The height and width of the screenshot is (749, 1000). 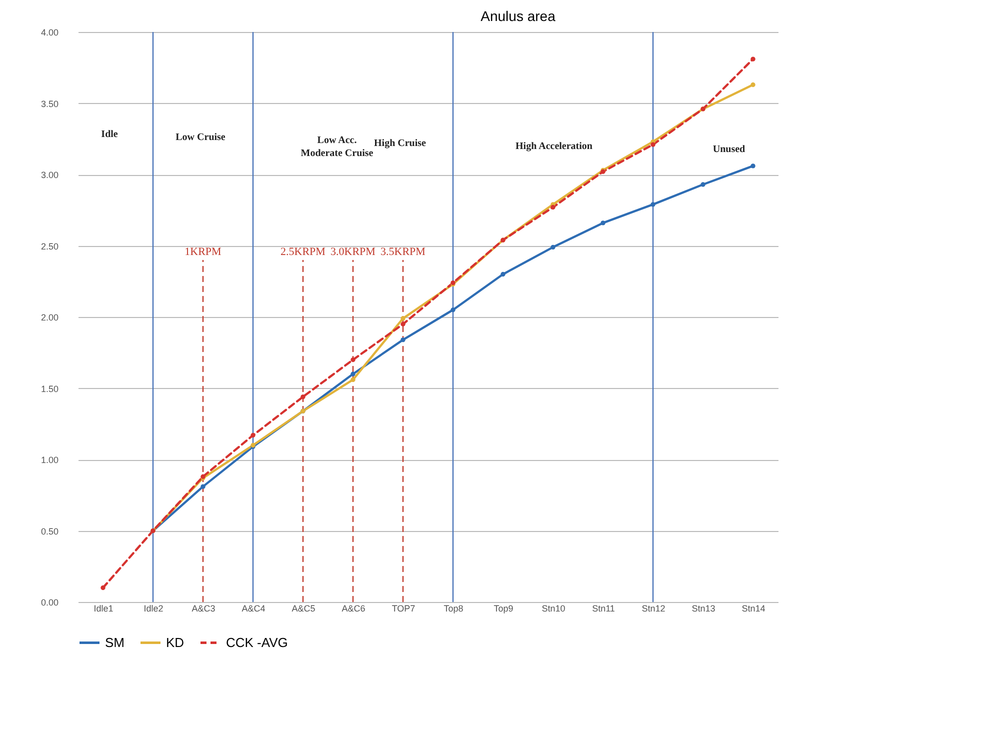 What do you see at coordinates (49, 389) in the screenshot?
I see `y-tick-label: 1.50` at bounding box center [49, 389].